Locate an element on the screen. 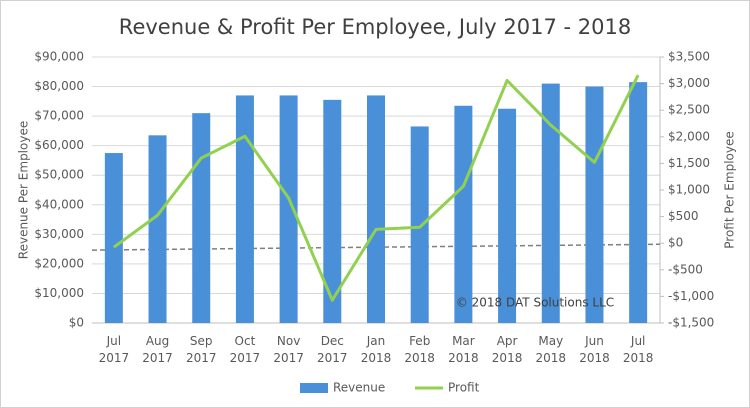  x-tick-label: Apr 2018 is located at coordinates (507, 349).